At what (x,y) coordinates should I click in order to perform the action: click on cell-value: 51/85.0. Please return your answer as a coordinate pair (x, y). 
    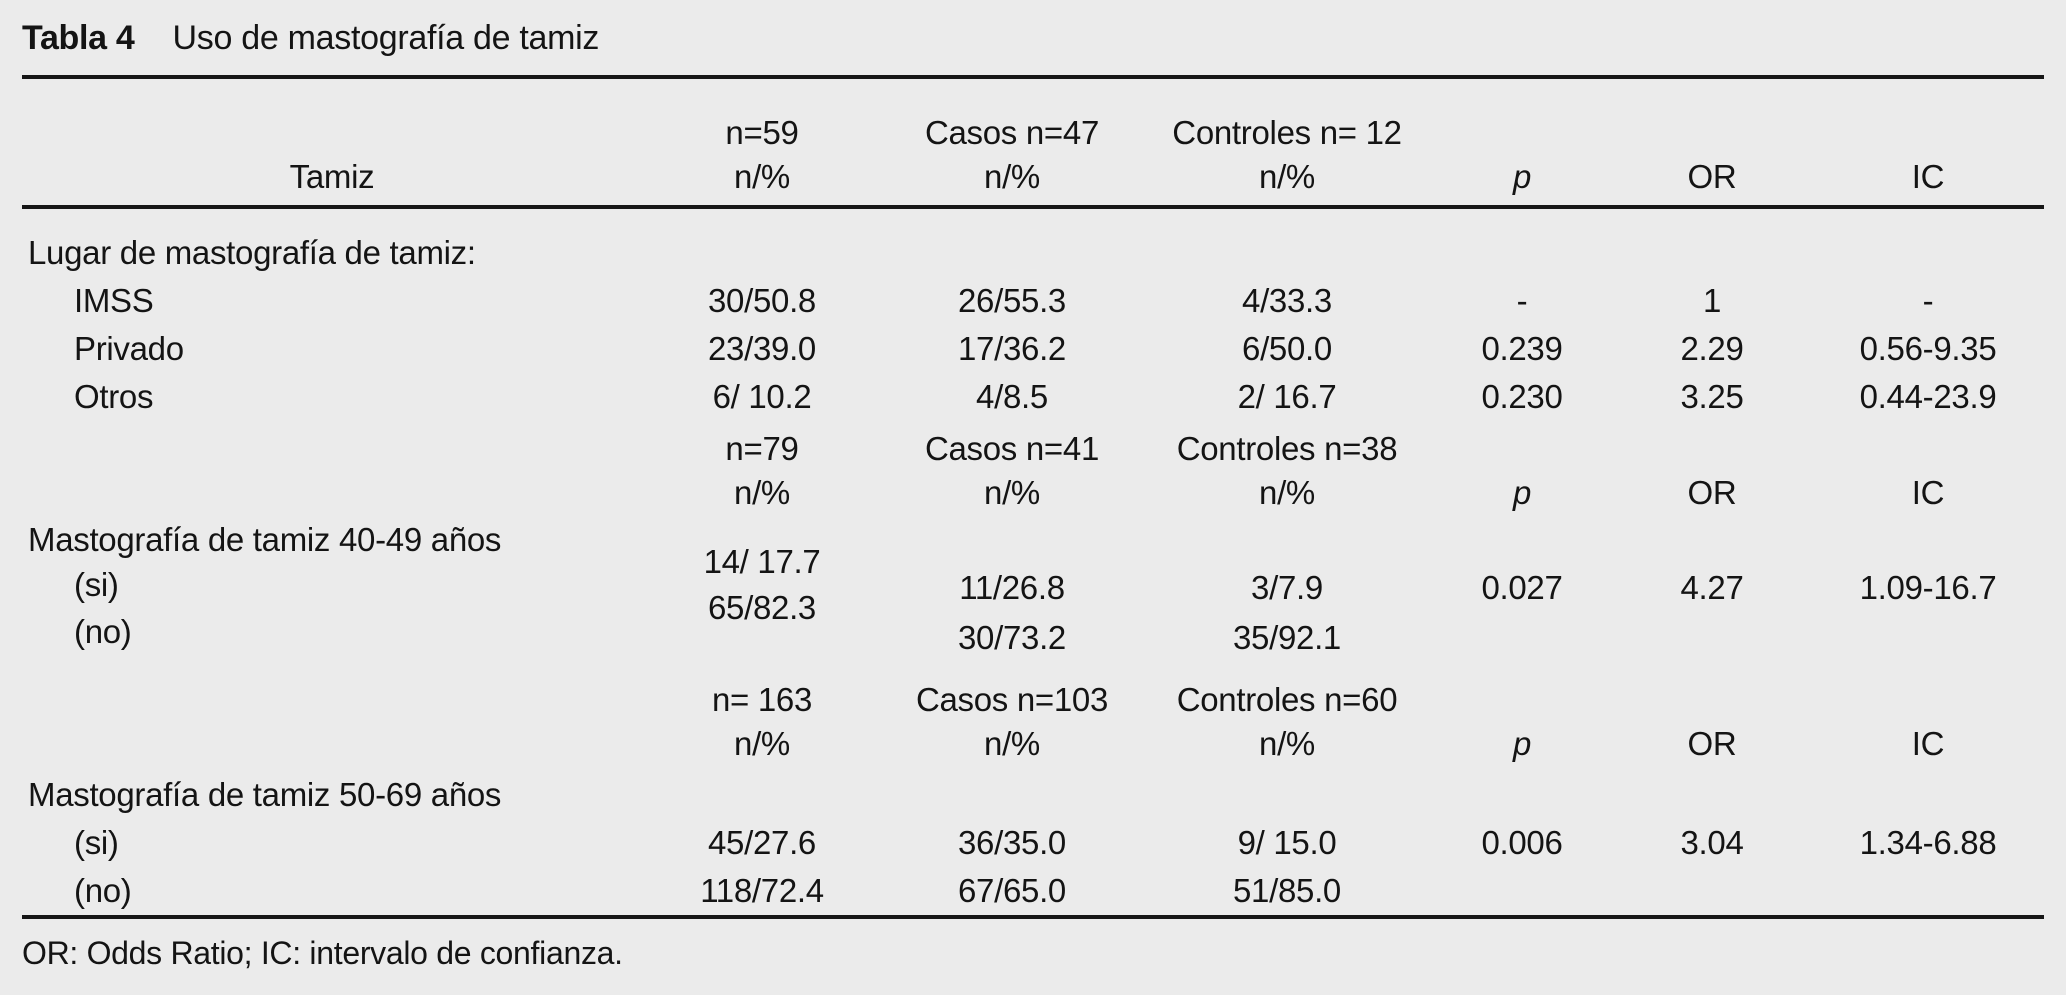
    Looking at the image, I should click on (1286, 890).